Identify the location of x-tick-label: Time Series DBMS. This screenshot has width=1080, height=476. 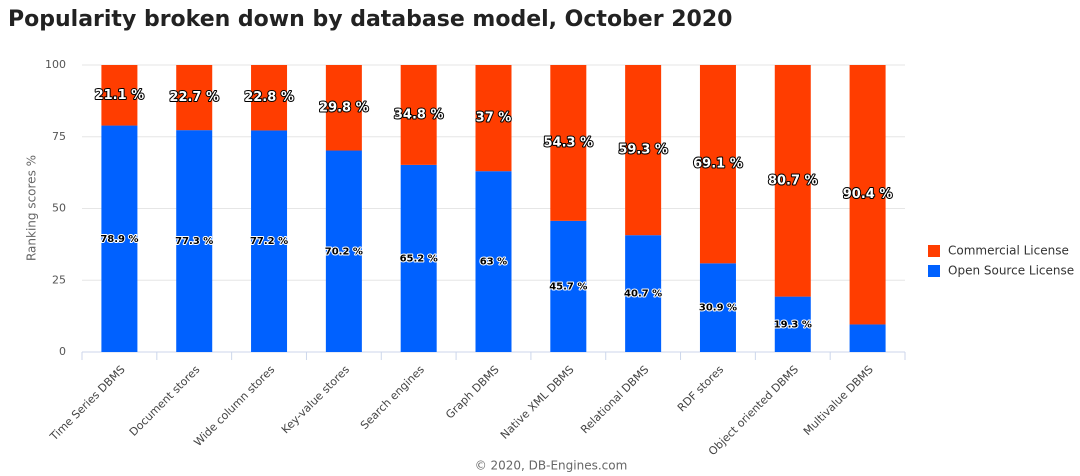
(87, 403).